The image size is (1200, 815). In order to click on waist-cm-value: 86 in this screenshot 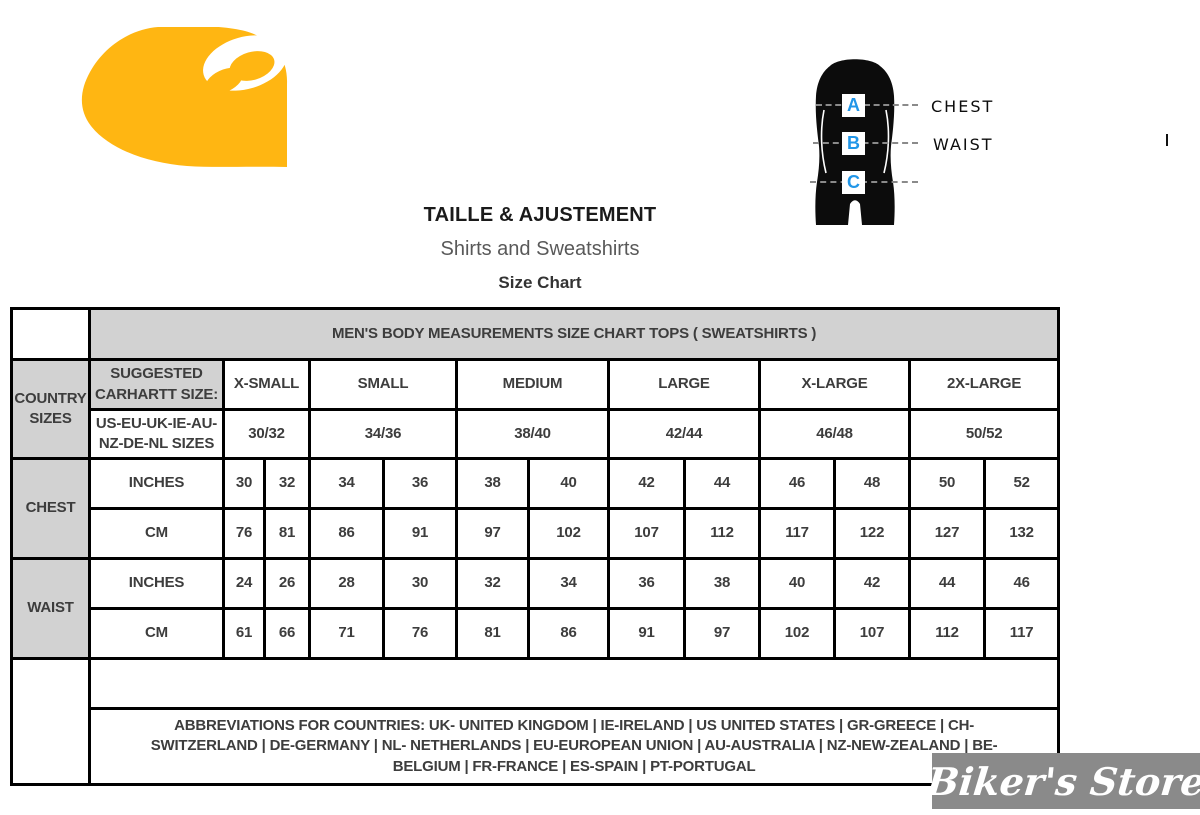, I will do `click(568, 633)`.